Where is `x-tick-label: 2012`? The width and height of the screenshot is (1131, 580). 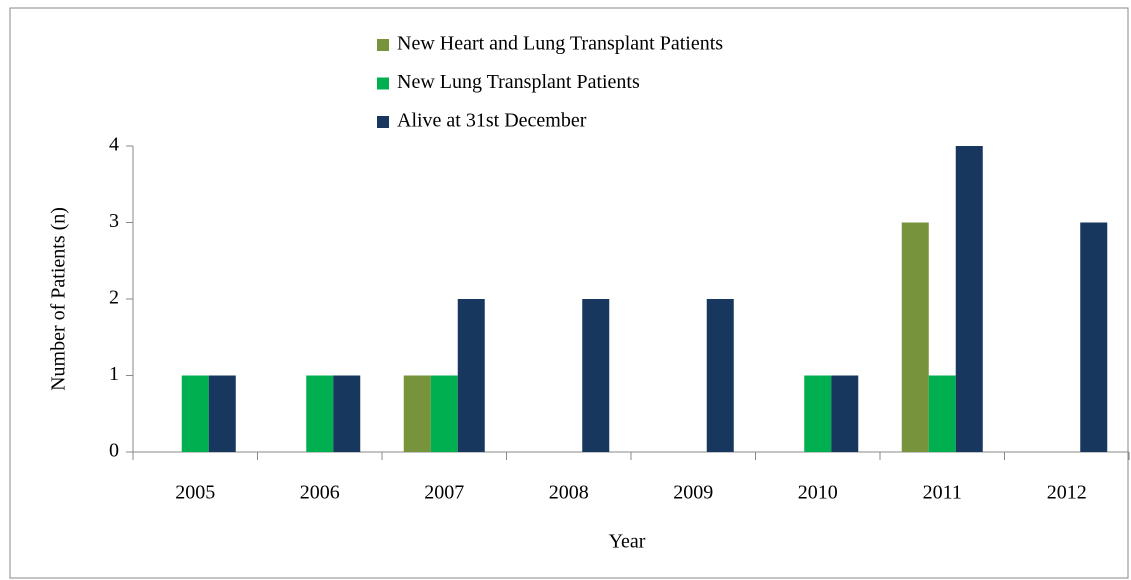
x-tick-label: 2012 is located at coordinates (1067, 493).